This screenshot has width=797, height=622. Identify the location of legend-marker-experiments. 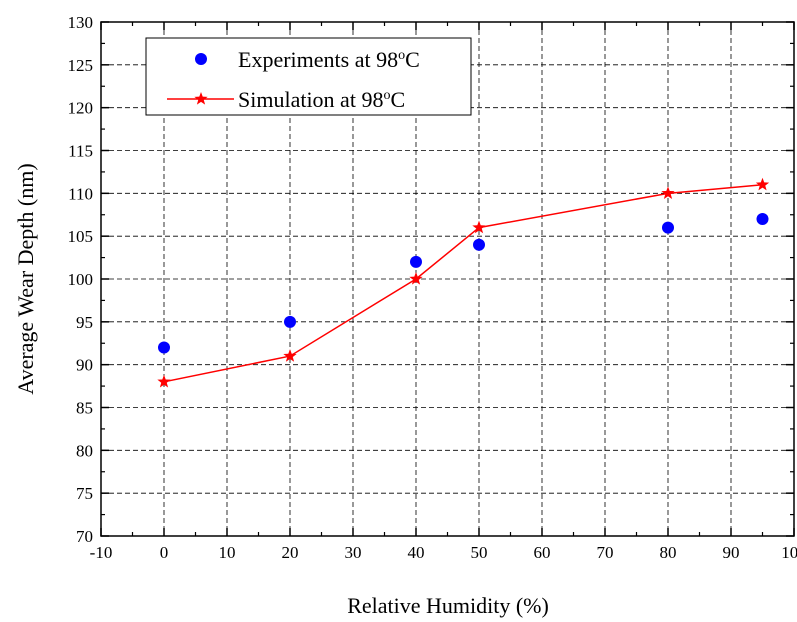
(201, 59).